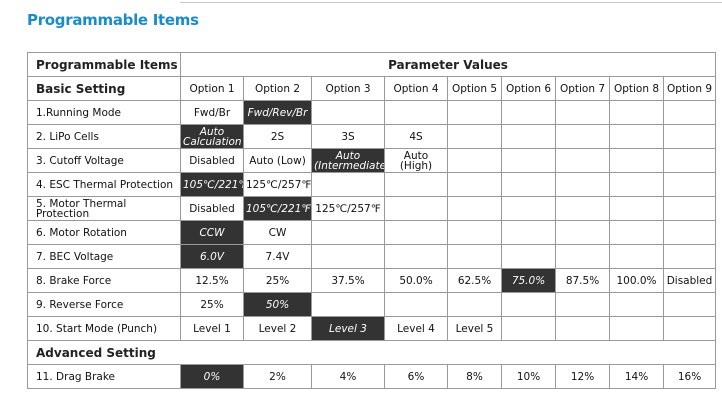  Describe the element at coordinates (636, 88) in the screenshot. I see `option-header: Option 8` at that location.